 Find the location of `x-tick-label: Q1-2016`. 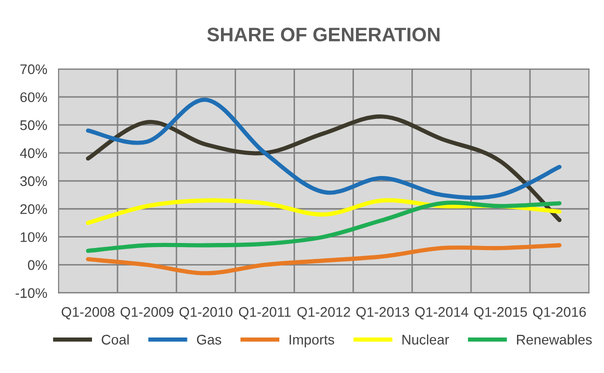

x-tick-label: Q1-2016 is located at coordinates (559, 313).